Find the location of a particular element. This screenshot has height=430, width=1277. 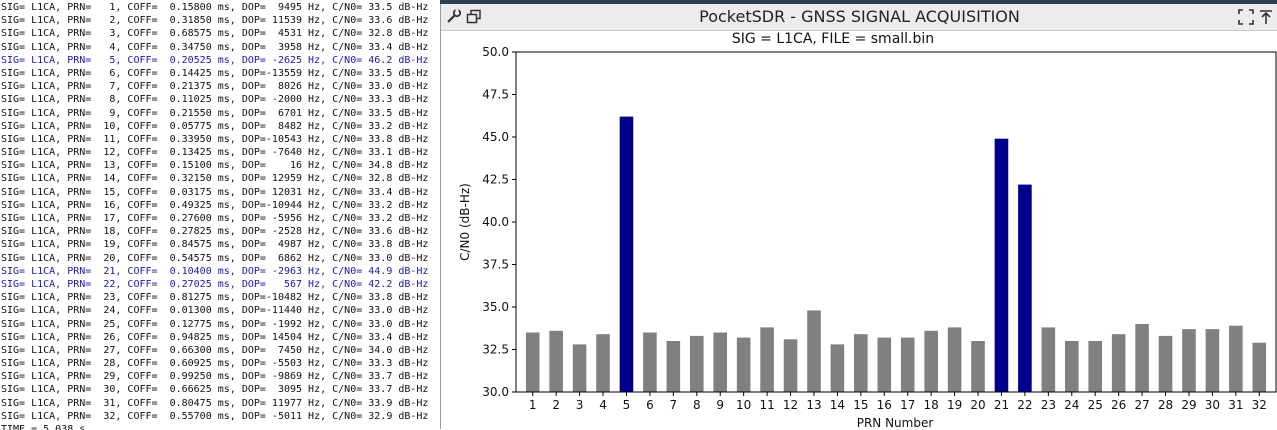

fullscreen-icon is located at coordinates (1246, 17).